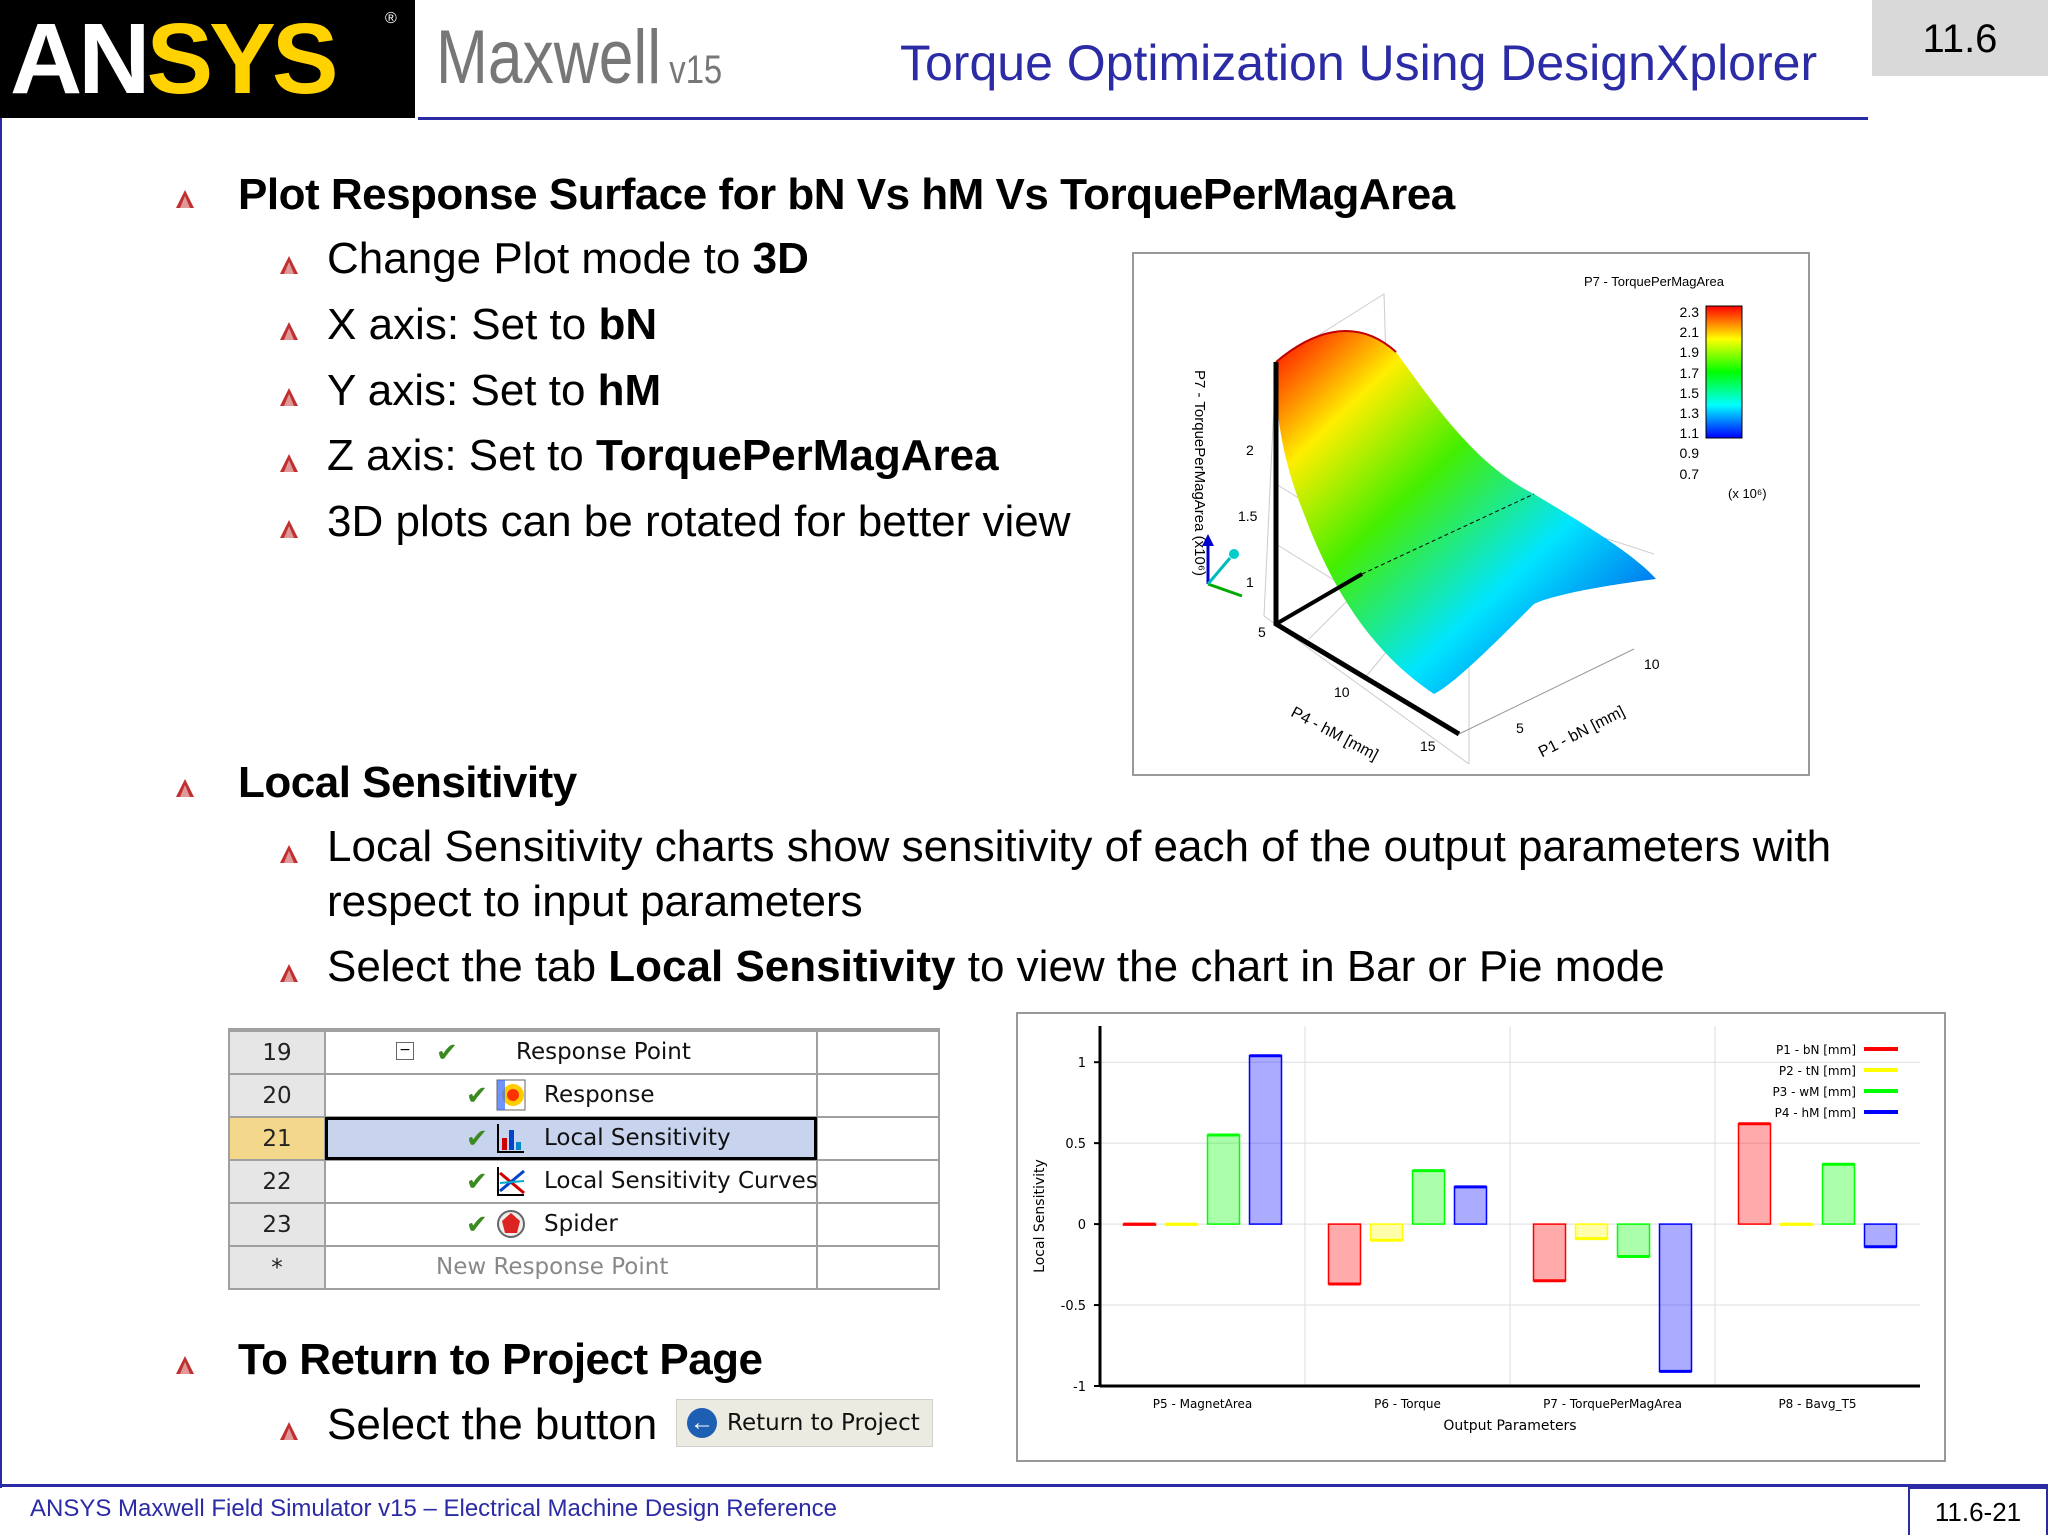 This screenshot has width=2048, height=1536. What do you see at coordinates (584, 1022) in the screenshot?
I see `table-cutoff-row` at bounding box center [584, 1022].